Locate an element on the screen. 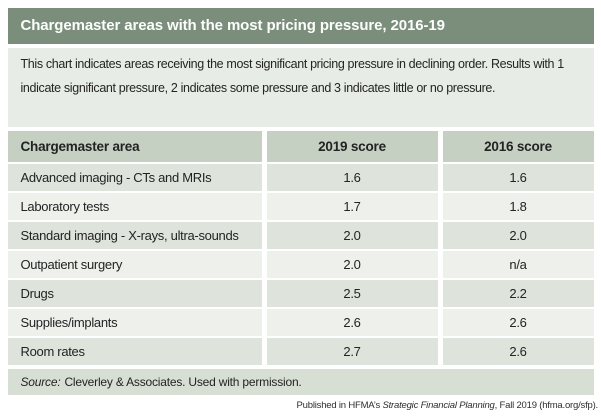 This screenshot has width=601, height=416. area-cell: Laboratory tests is located at coordinates (134, 206).